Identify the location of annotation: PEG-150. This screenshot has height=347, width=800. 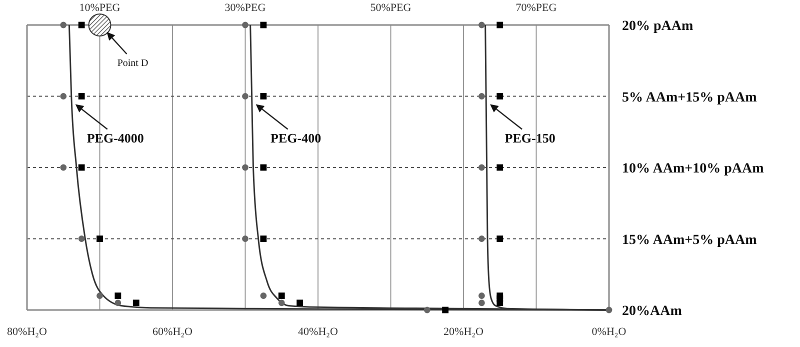
(530, 138).